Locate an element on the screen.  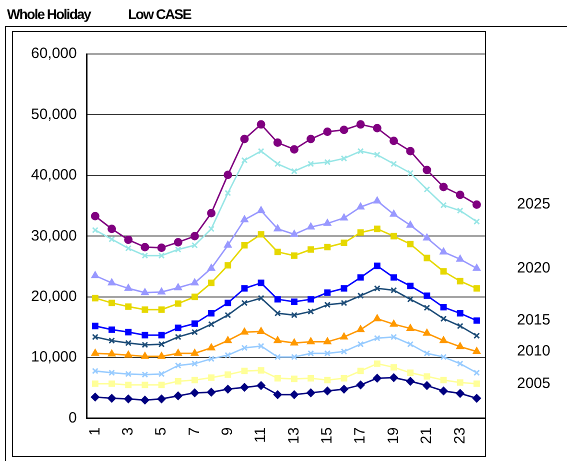
x-tick-label: 5 is located at coordinates (161, 431).